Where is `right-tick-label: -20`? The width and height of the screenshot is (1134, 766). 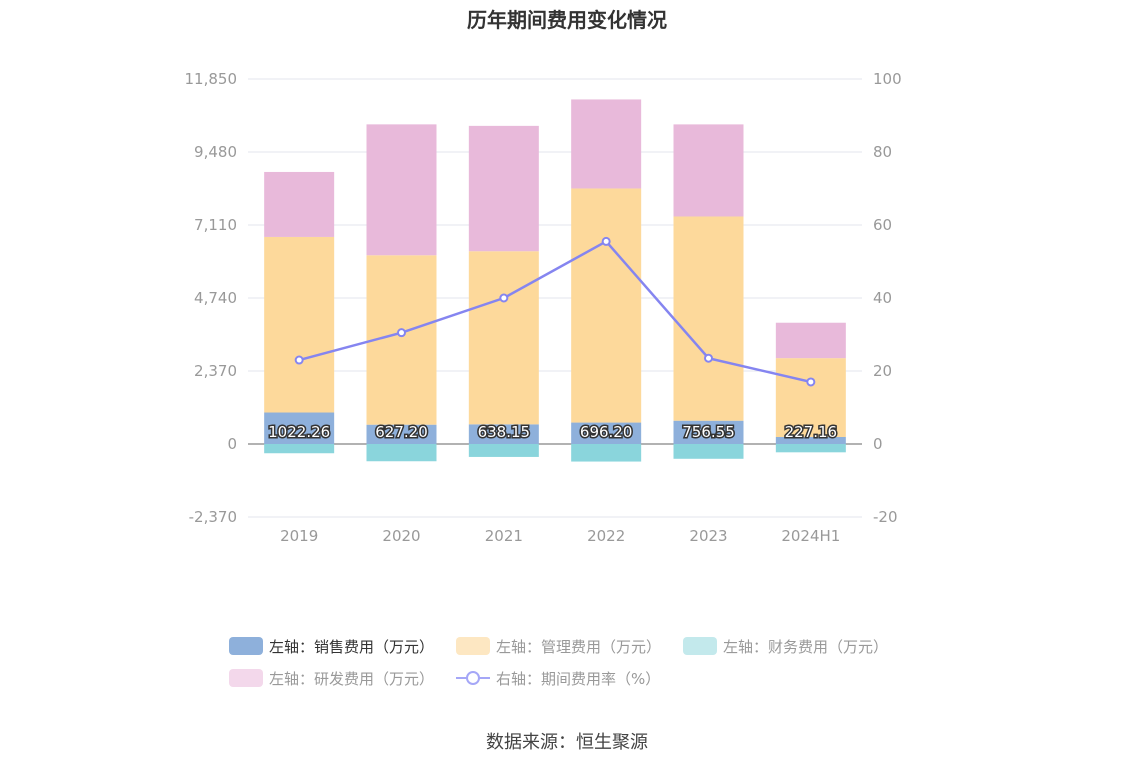 right-tick-label: -20 is located at coordinates (885, 517).